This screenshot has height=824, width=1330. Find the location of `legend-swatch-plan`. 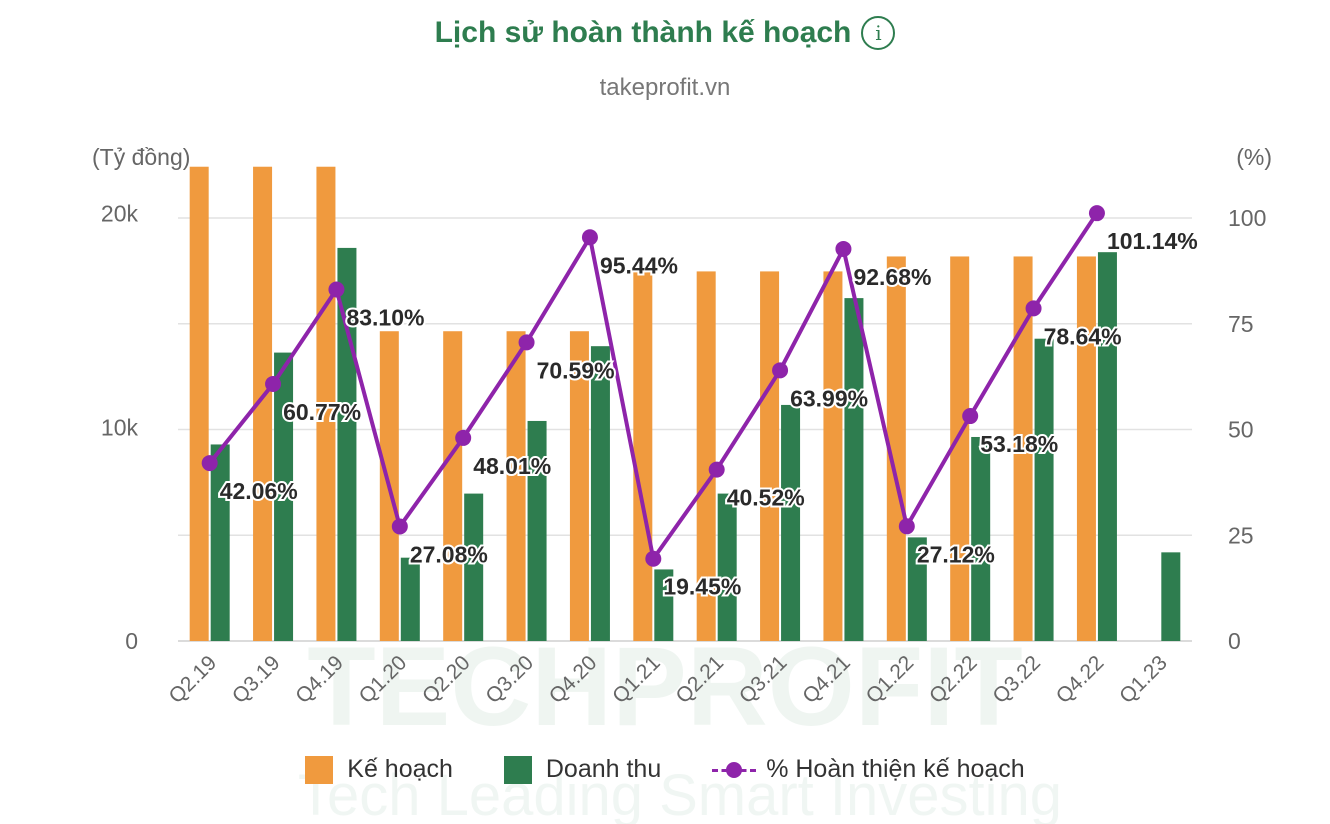

legend-swatch-plan is located at coordinates (319, 769).